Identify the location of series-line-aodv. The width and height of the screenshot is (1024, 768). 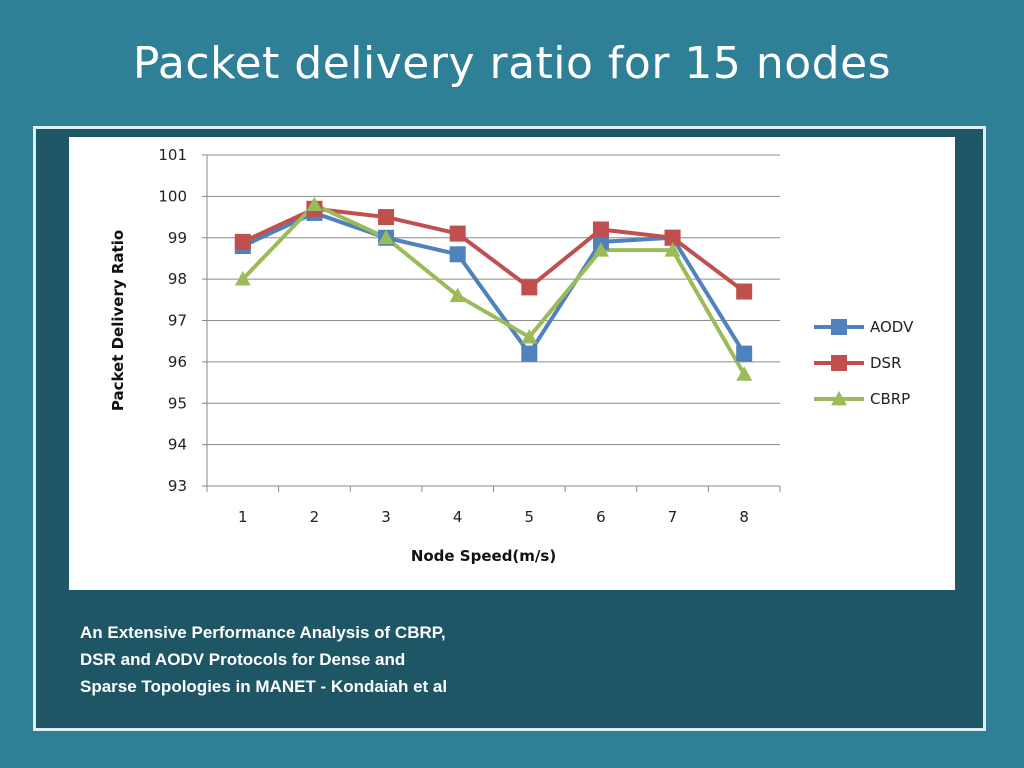
(493, 283).